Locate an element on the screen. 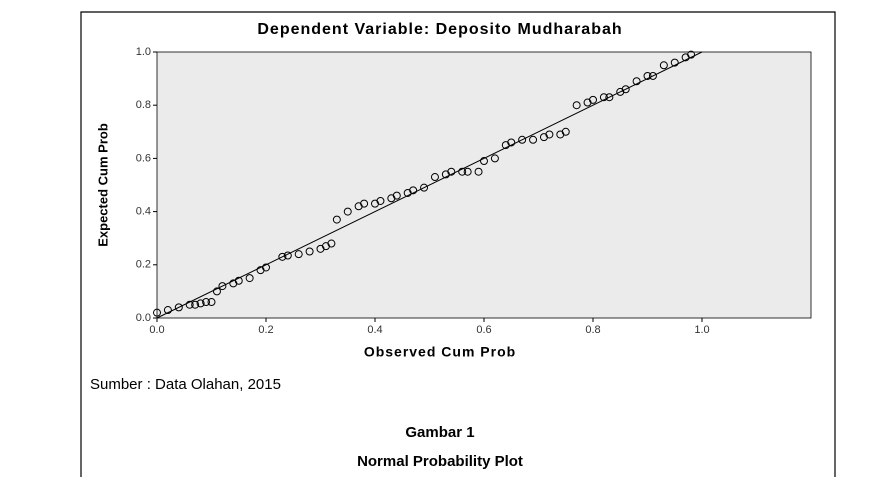 The image size is (875, 477). y-tick-label: 0.6 is located at coordinates (143, 158).